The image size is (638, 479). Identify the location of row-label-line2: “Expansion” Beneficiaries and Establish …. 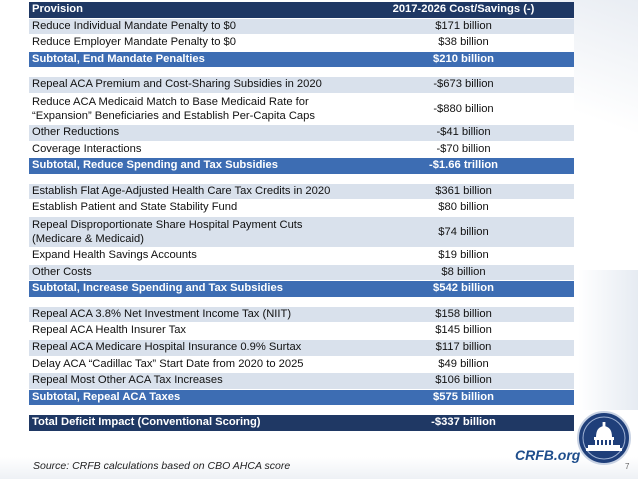
(173, 115).